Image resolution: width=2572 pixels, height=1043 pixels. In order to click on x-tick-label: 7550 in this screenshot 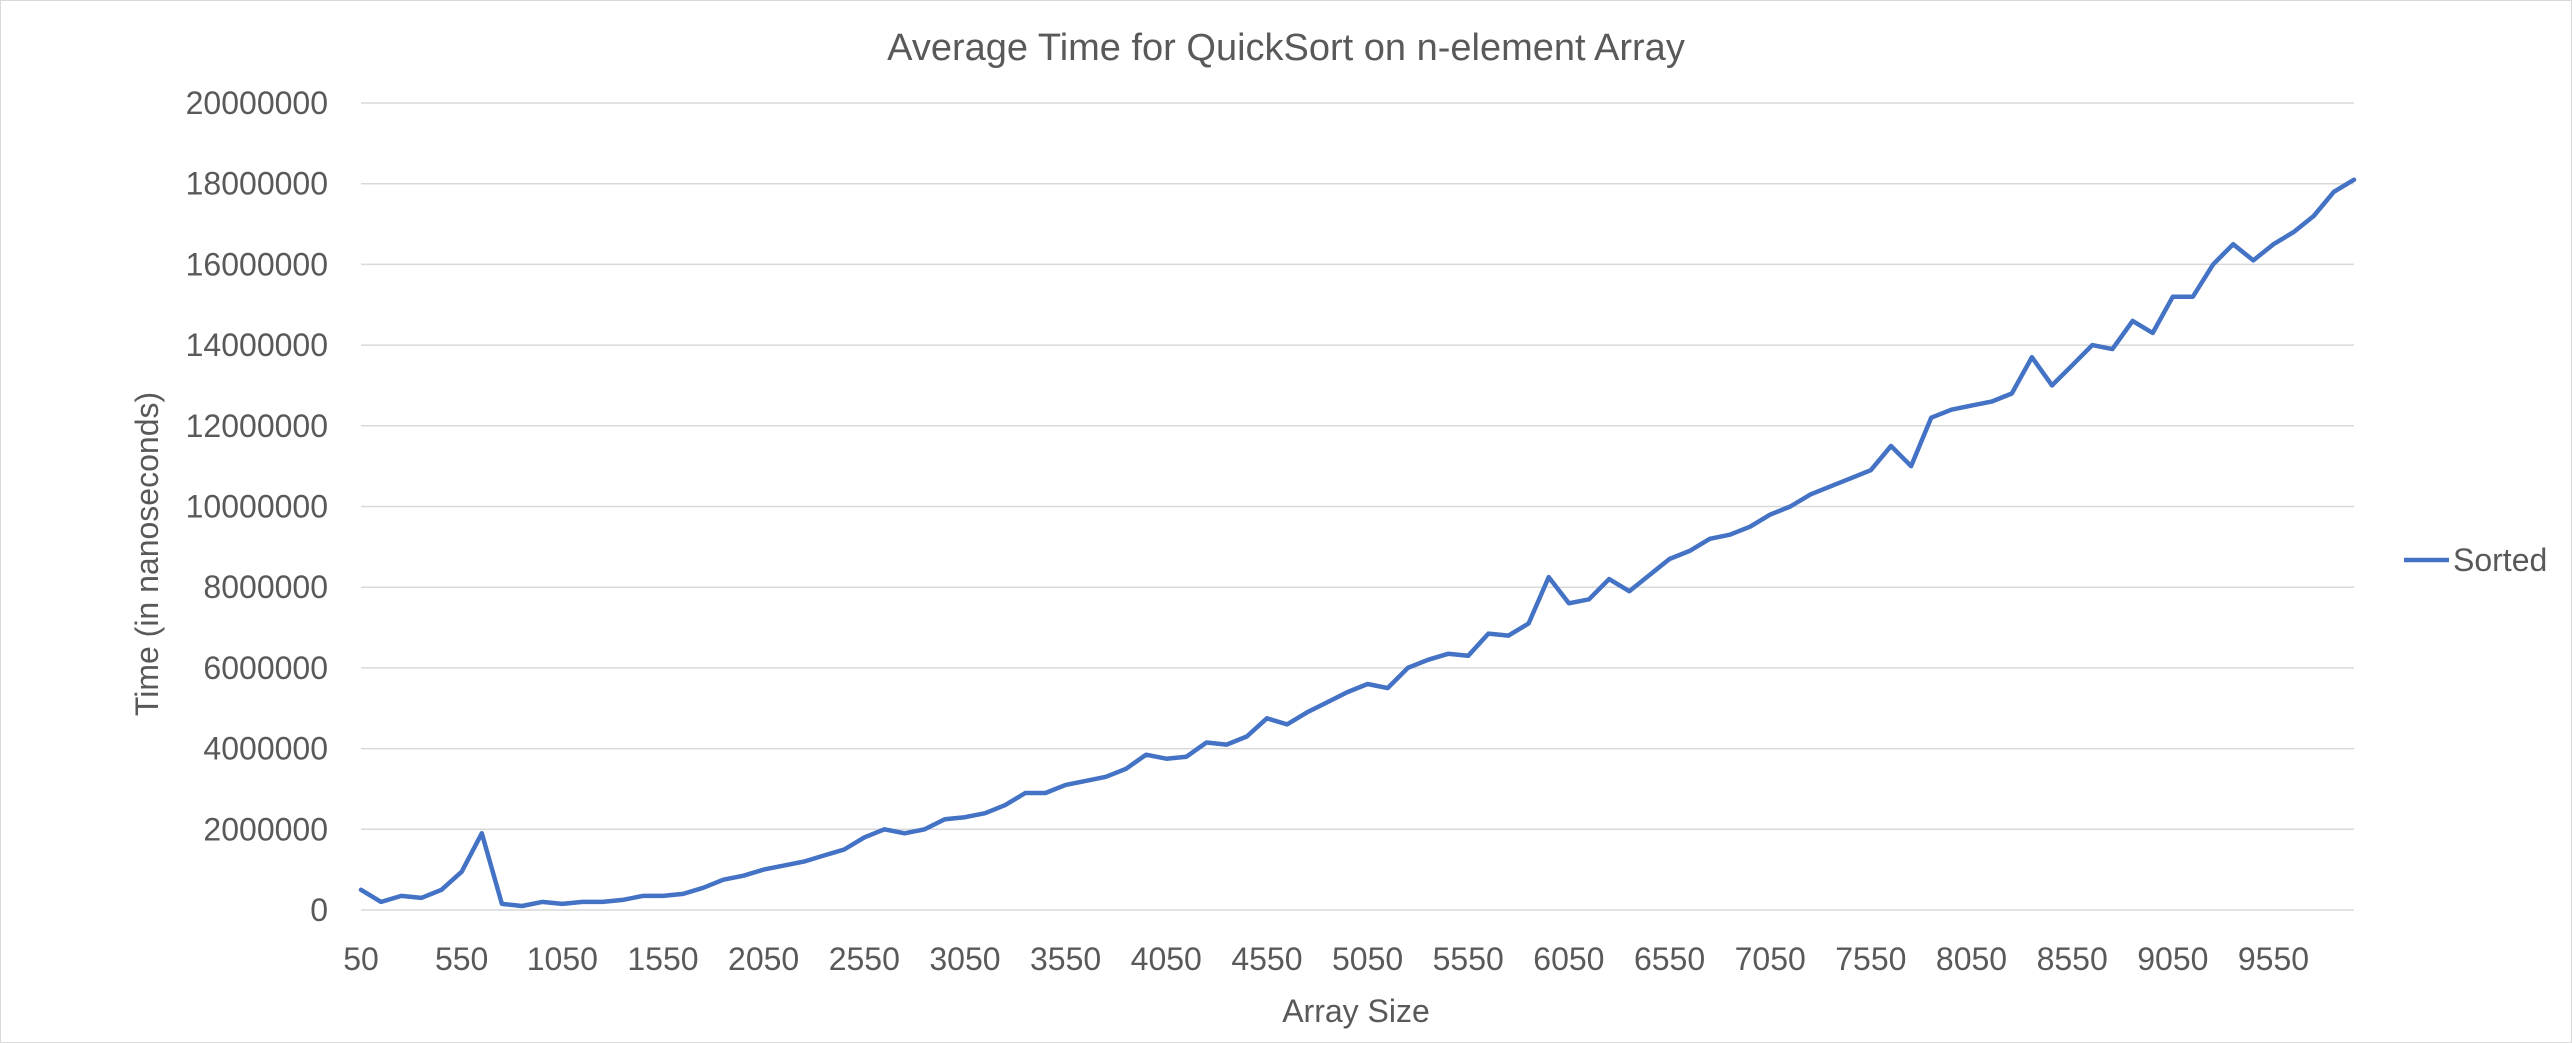, I will do `click(1870, 959)`.